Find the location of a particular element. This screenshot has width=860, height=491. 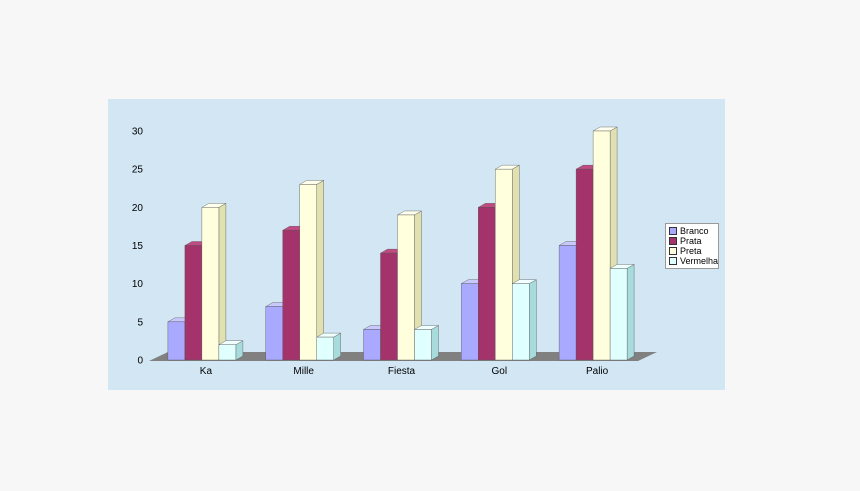

legend-item: Prata is located at coordinates (693, 241).